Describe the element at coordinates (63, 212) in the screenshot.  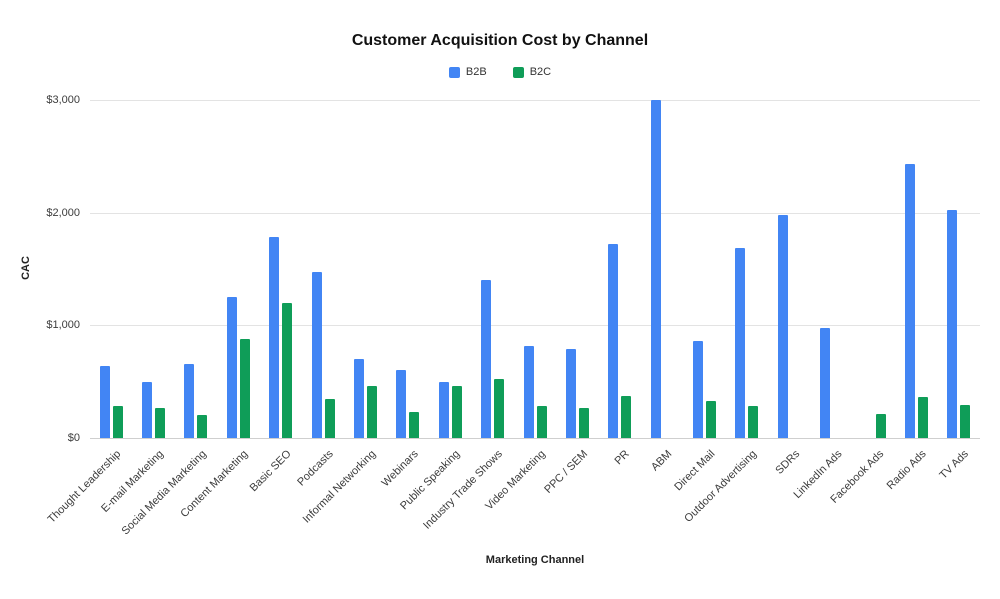
I see `y-tick-label: $2,000` at that location.